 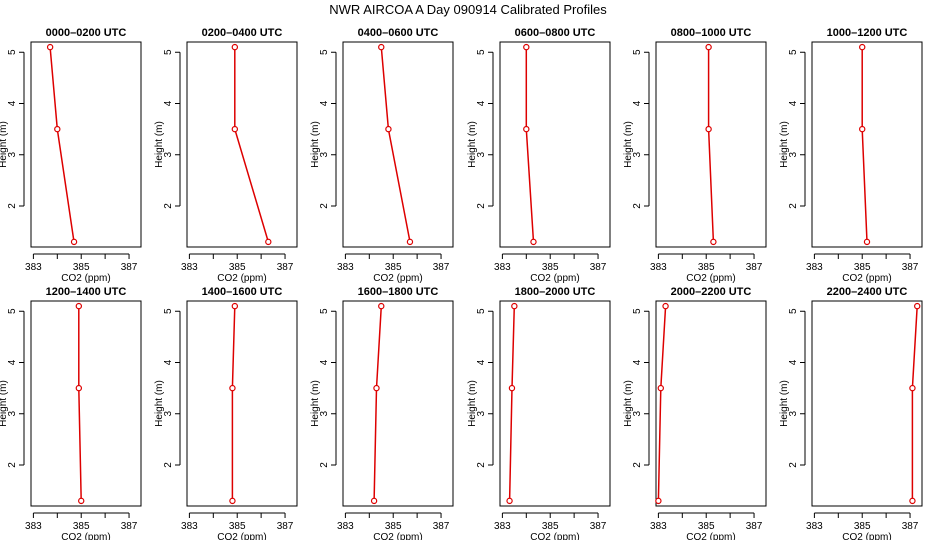 I want to click on panel-title: 0600–0800 UTC, so click(x=555, y=33).